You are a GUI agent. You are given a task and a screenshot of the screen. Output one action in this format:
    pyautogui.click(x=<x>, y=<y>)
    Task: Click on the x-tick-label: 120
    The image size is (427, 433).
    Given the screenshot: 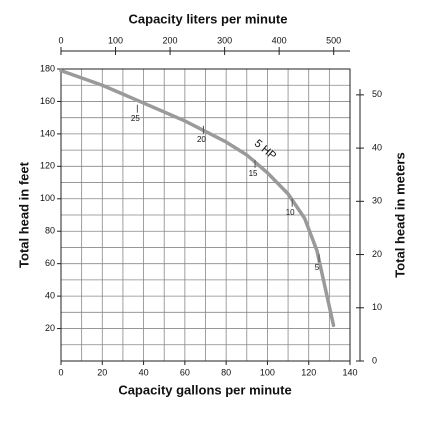 What is the action you would take?
    pyautogui.click(x=308, y=372)
    